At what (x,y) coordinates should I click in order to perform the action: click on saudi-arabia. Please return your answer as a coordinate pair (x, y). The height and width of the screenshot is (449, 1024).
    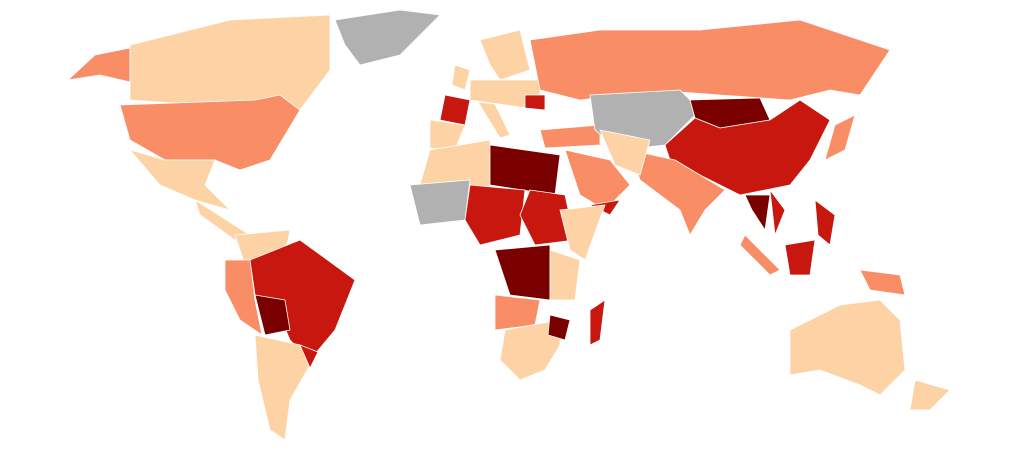
    Looking at the image, I should click on (597, 180).